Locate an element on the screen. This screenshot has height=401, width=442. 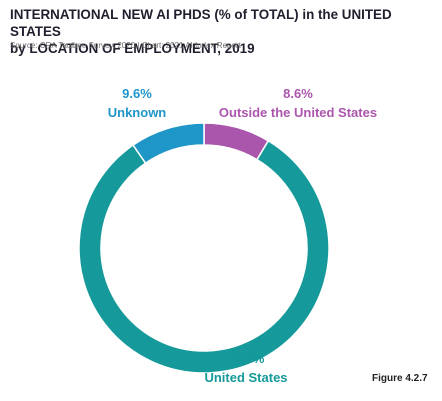
slice-value-label-outside-the-united-states: 8.6% is located at coordinates (298, 93).